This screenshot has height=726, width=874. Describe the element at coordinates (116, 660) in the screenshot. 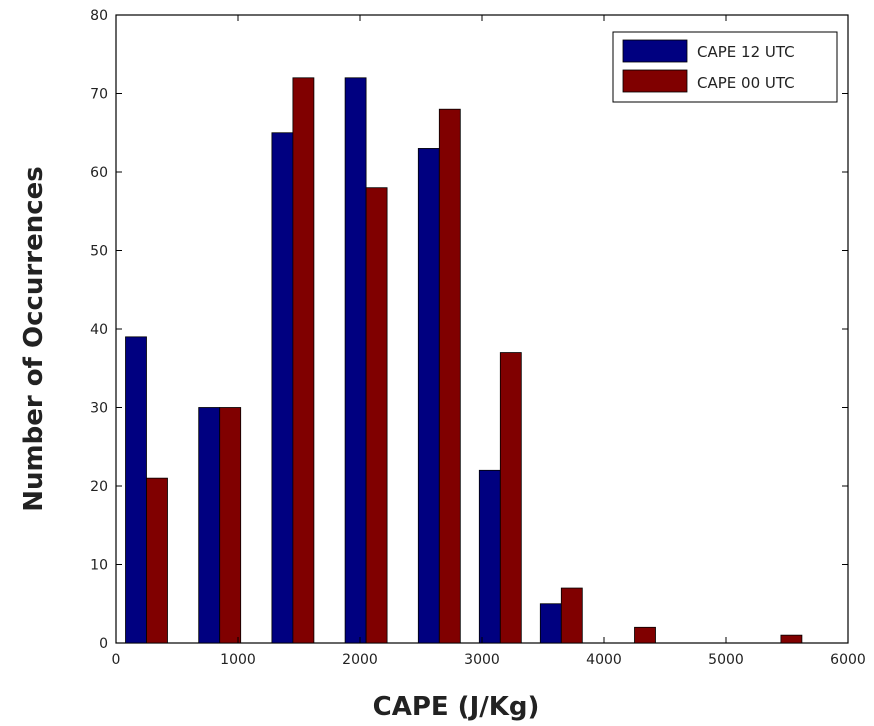

I see `x-tick-label: 0` at that location.